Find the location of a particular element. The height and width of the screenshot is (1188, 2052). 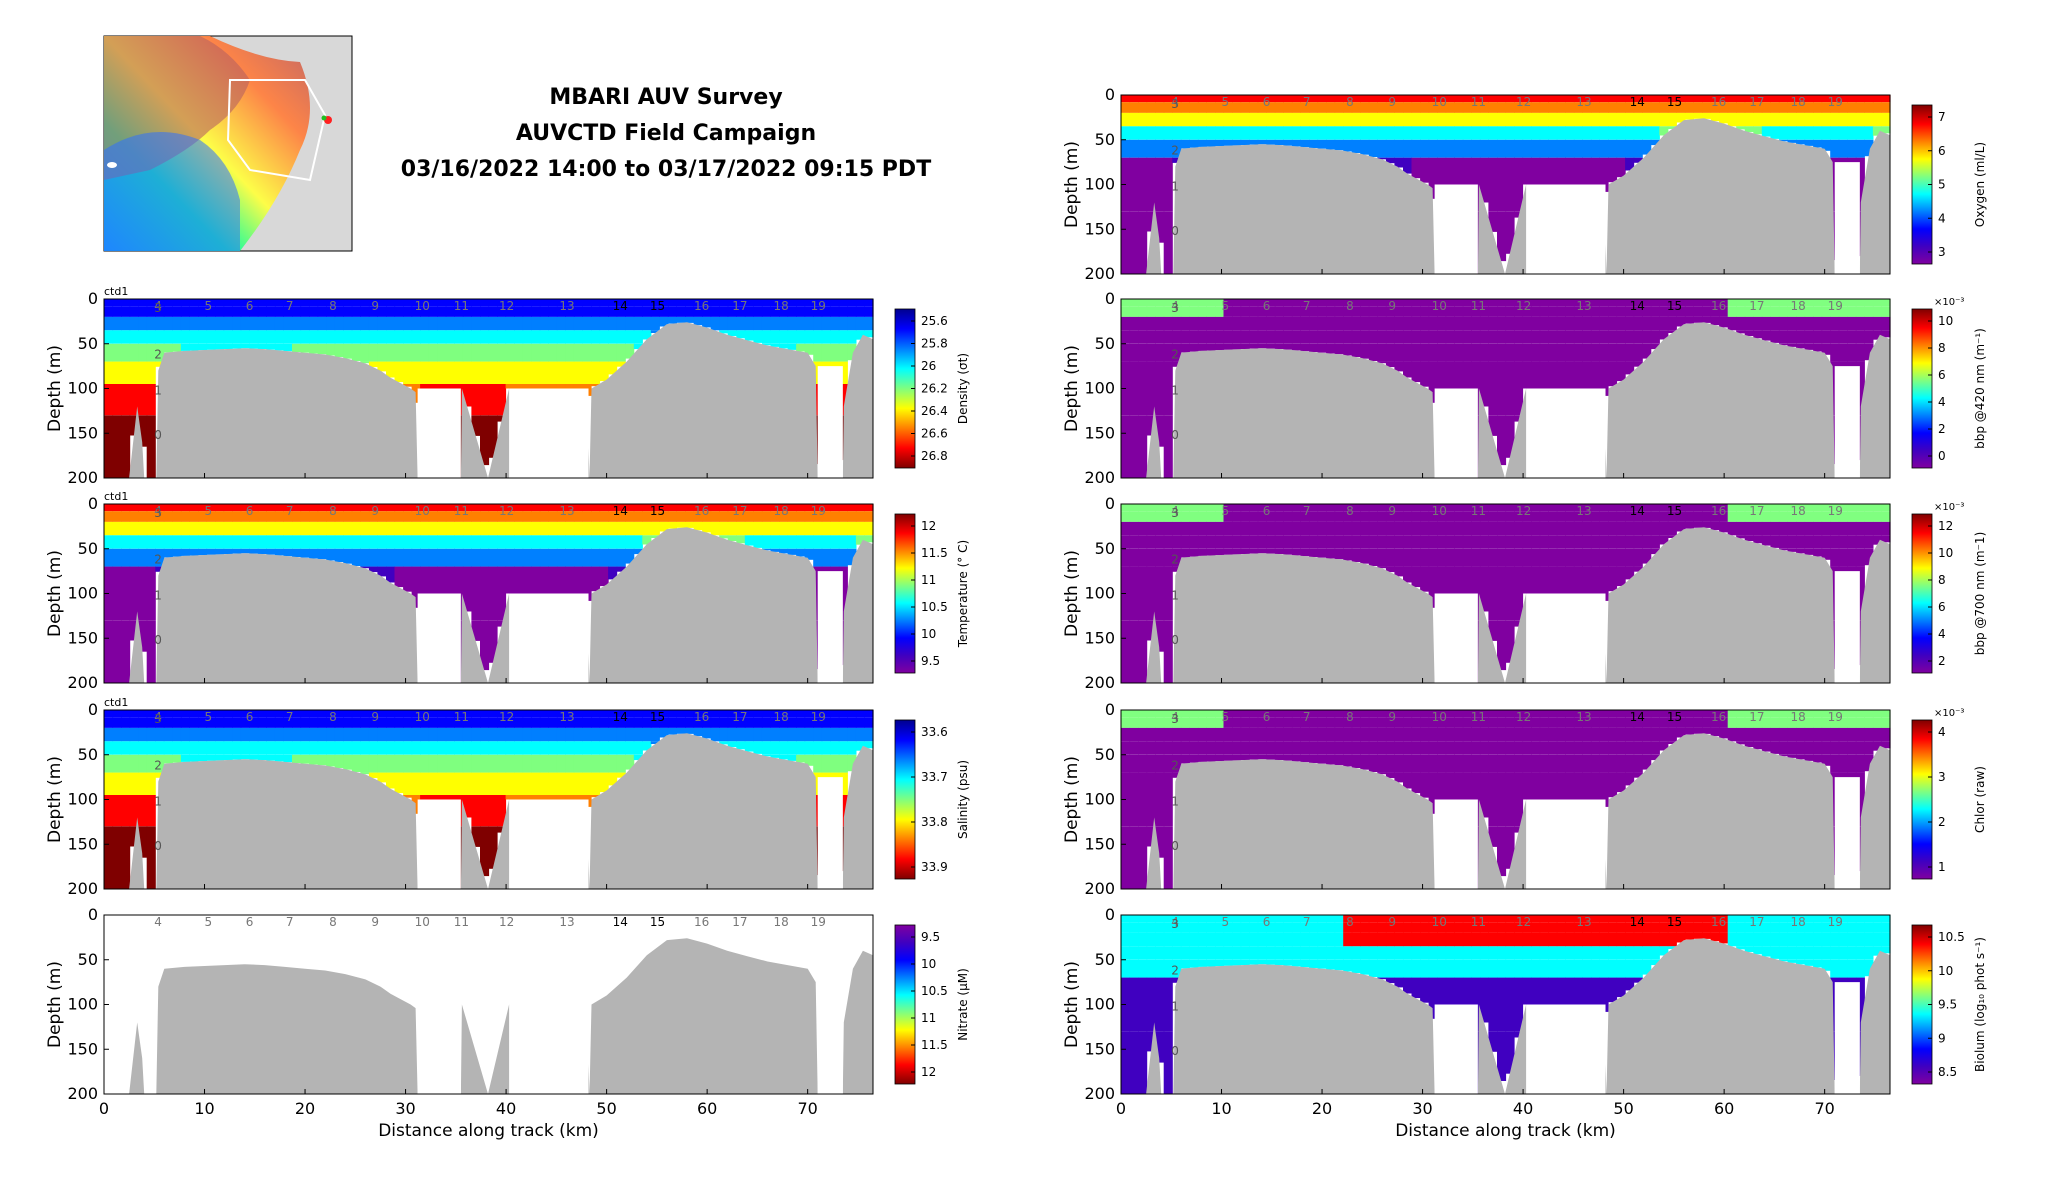

no-data-gap is located at coordinates (439, 1049).